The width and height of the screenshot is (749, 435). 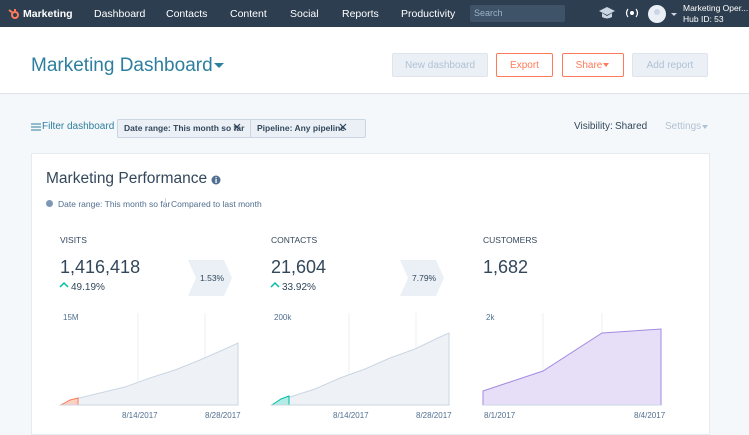 I want to click on contacts-previous-area, so click(x=280, y=400).